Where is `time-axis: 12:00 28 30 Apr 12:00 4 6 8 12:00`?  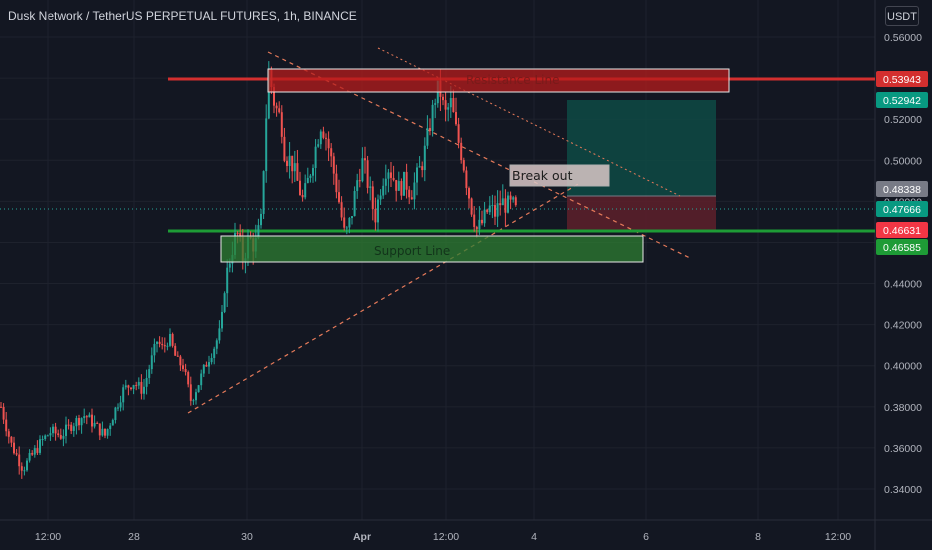 time-axis: 12:00 28 30 Apr 12:00 4 6 8 12:00 is located at coordinates (443, 537).